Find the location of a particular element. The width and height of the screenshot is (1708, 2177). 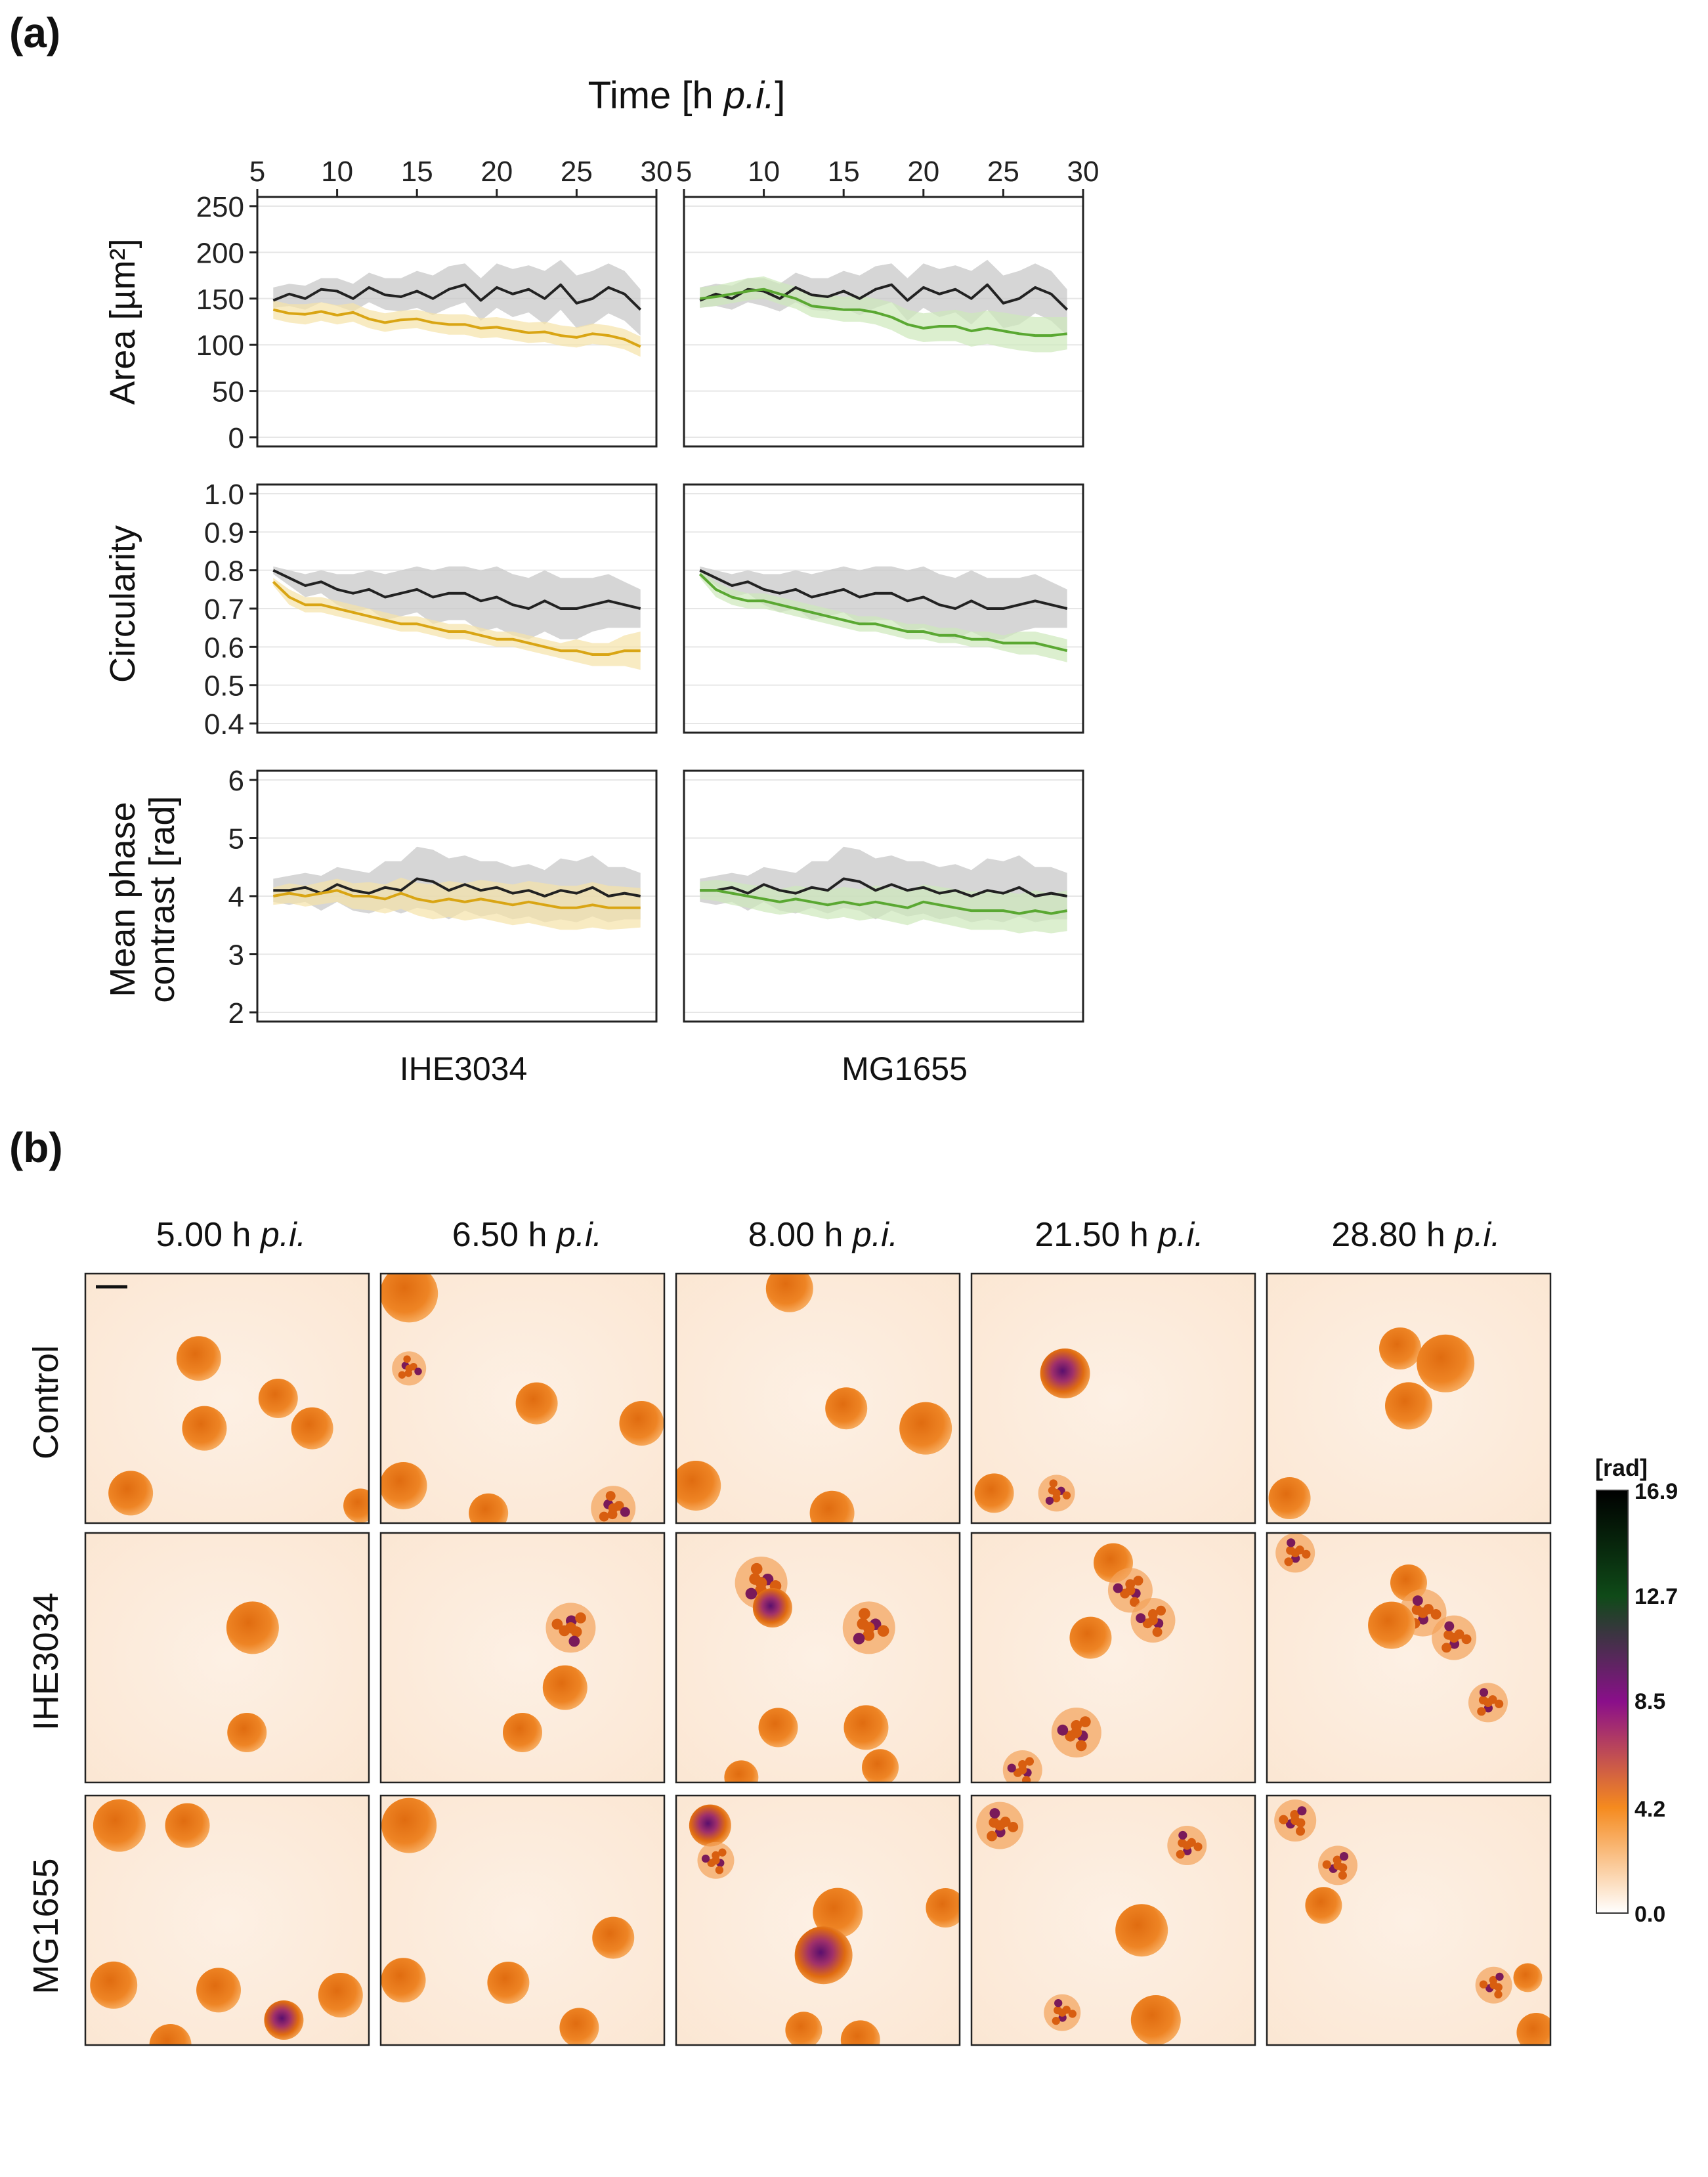

time-label-1: 5.00 h p.i. is located at coordinates (231, 1235).